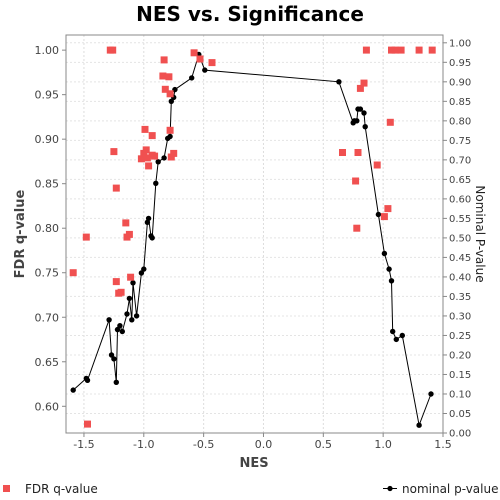 The height and width of the screenshot is (500, 500). I want to click on y-left-tick-label: 0.65, so click(47, 362).